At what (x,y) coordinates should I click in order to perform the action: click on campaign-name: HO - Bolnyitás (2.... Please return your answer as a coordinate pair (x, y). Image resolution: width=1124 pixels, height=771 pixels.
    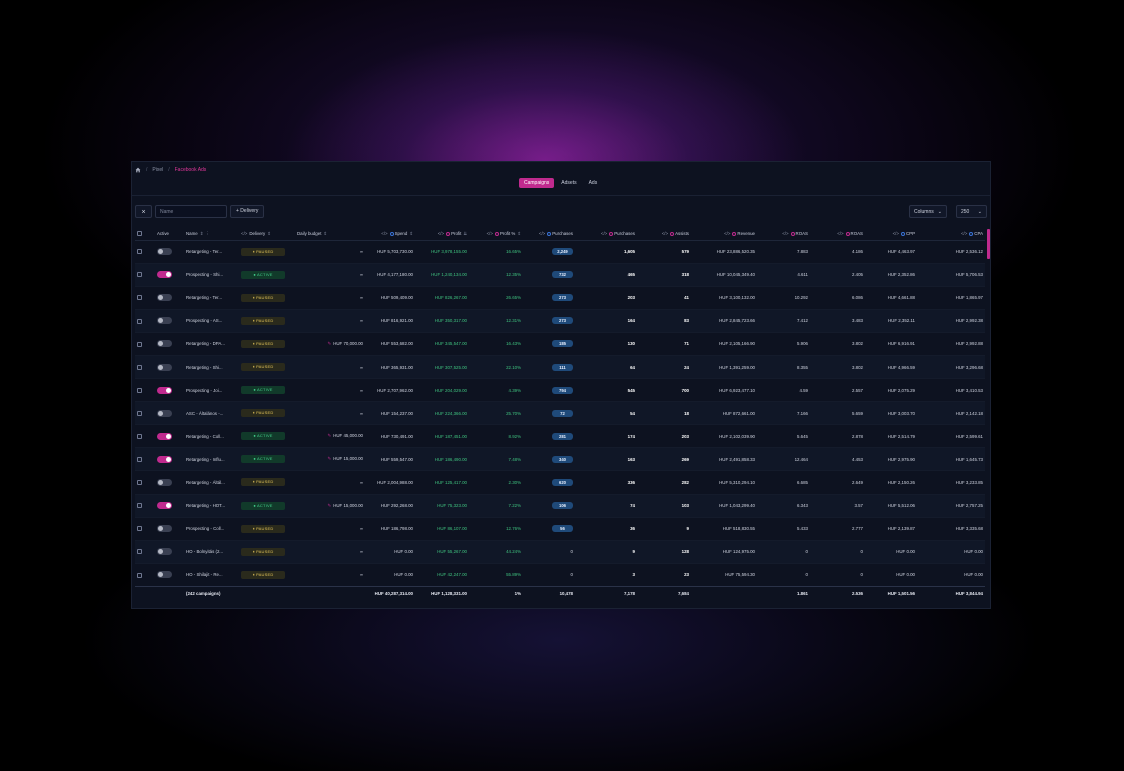
    Looking at the image, I should click on (205, 552).